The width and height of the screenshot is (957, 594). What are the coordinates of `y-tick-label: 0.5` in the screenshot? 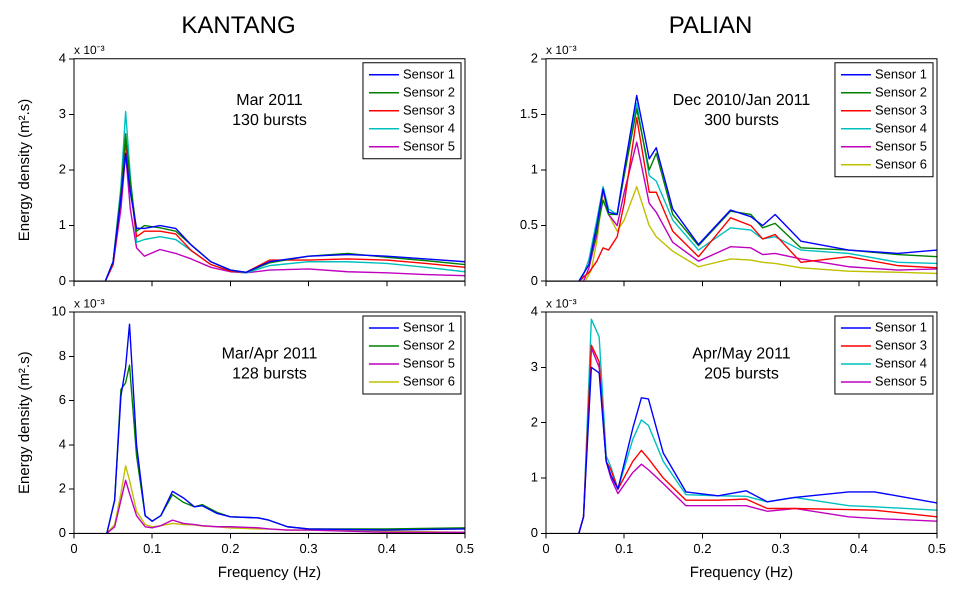 It's located at (529, 224).